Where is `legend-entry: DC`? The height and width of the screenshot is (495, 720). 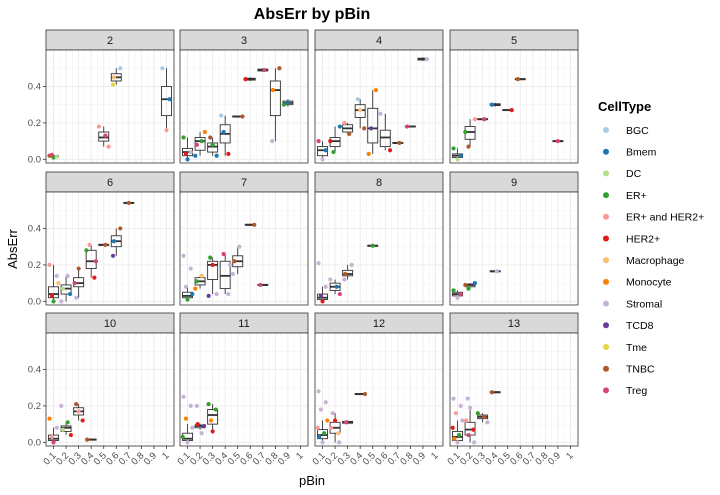 legend-entry: DC is located at coordinates (622, 174).